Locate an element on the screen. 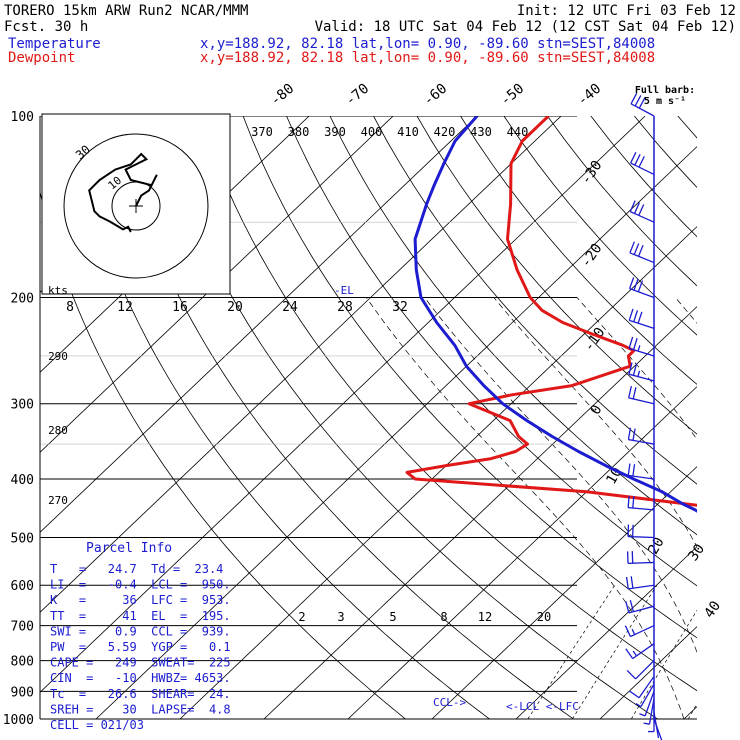 This screenshot has width=740, height=740. ccl-label: CCL-> is located at coordinates (449, 702).